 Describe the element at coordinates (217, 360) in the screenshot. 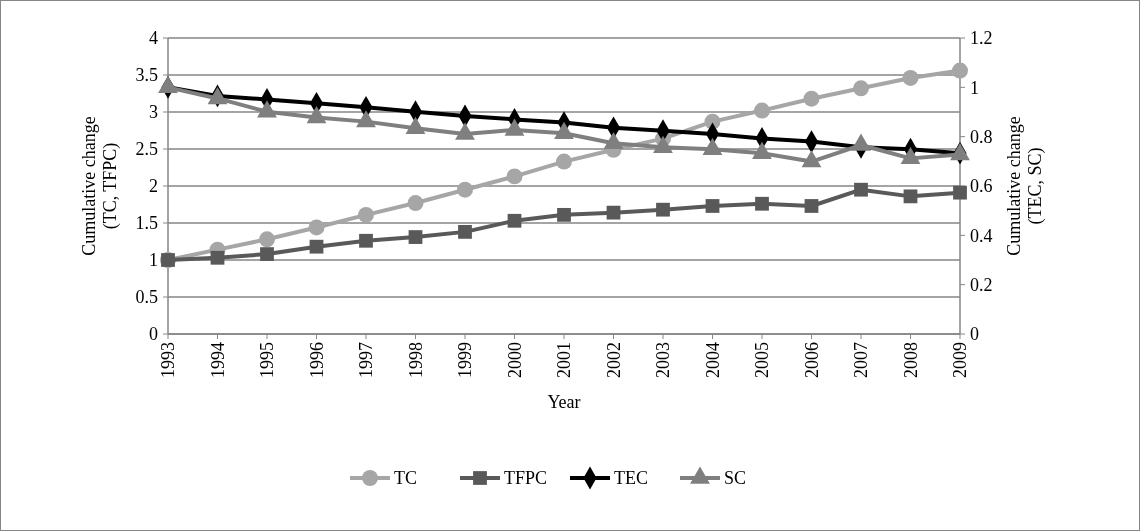

I see `x-tick-label: 1994` at that location.